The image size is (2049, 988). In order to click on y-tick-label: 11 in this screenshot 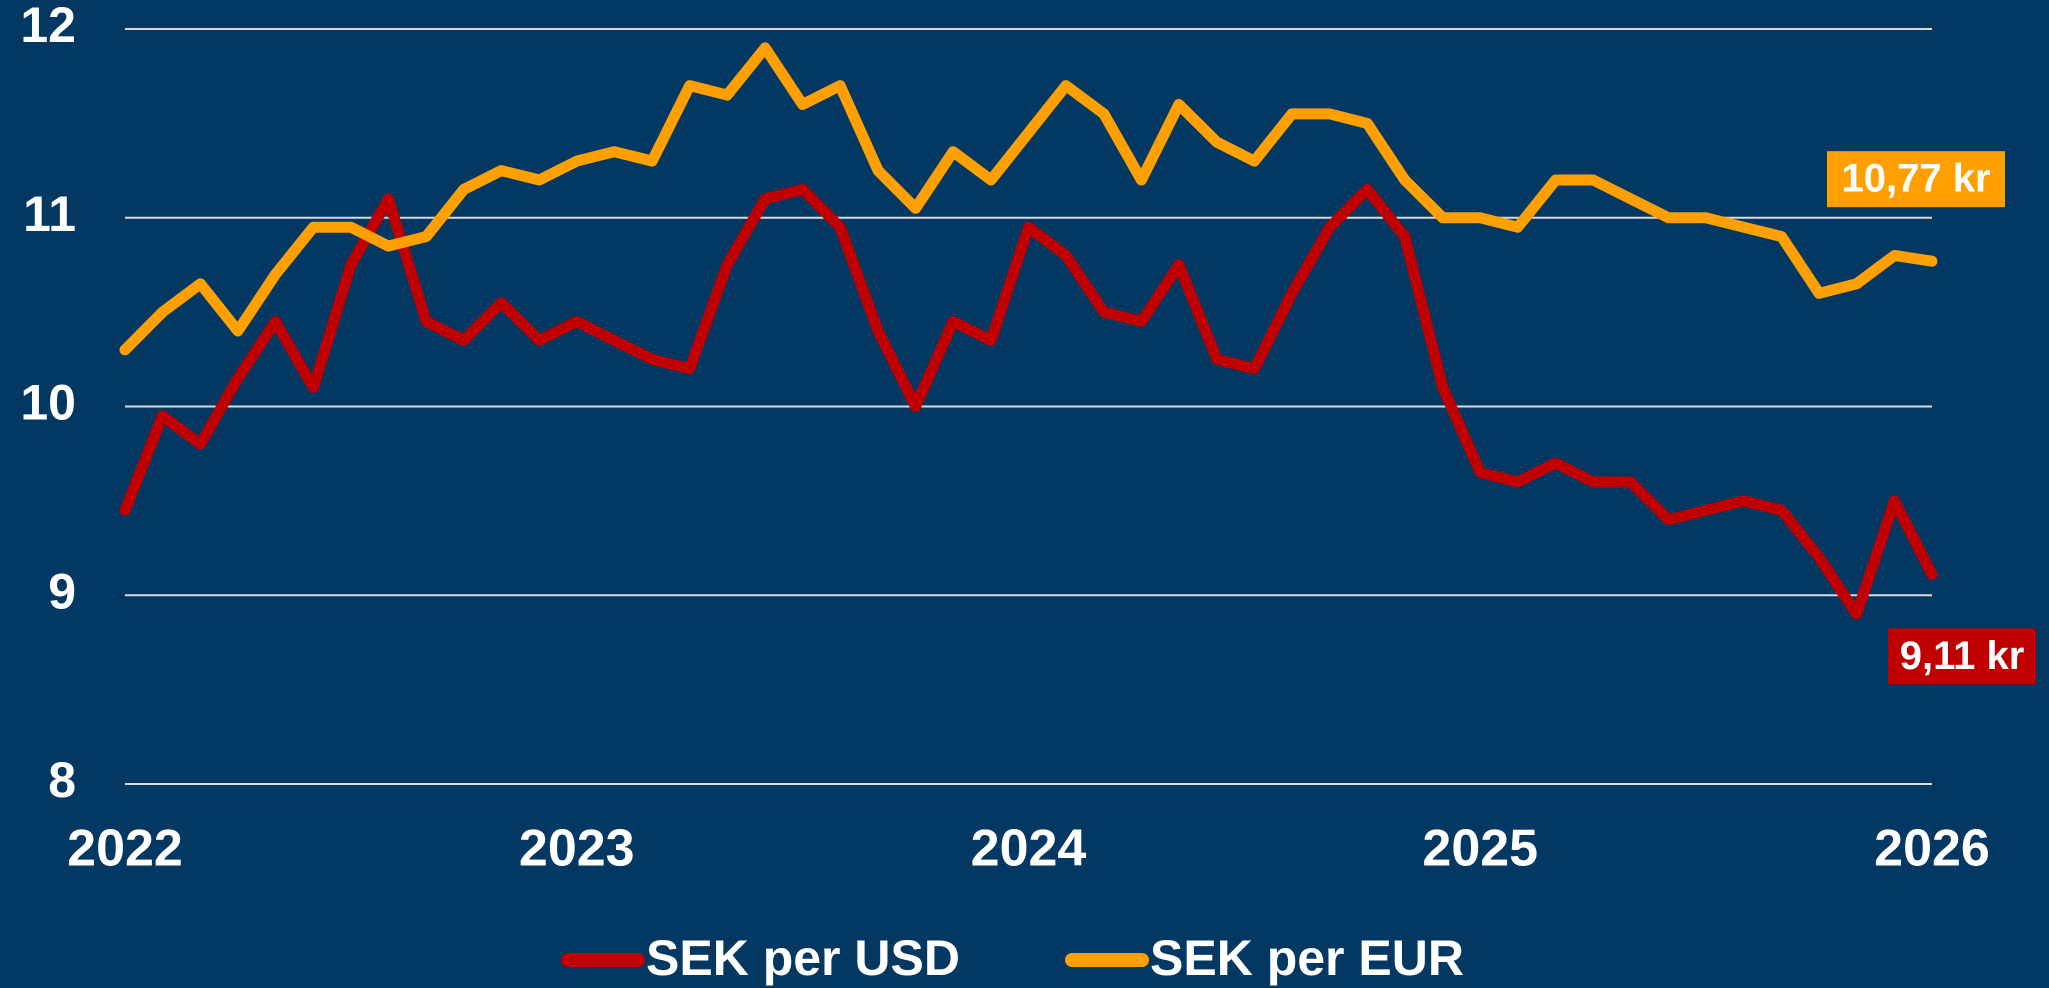, I will do `click(49, 214)`.